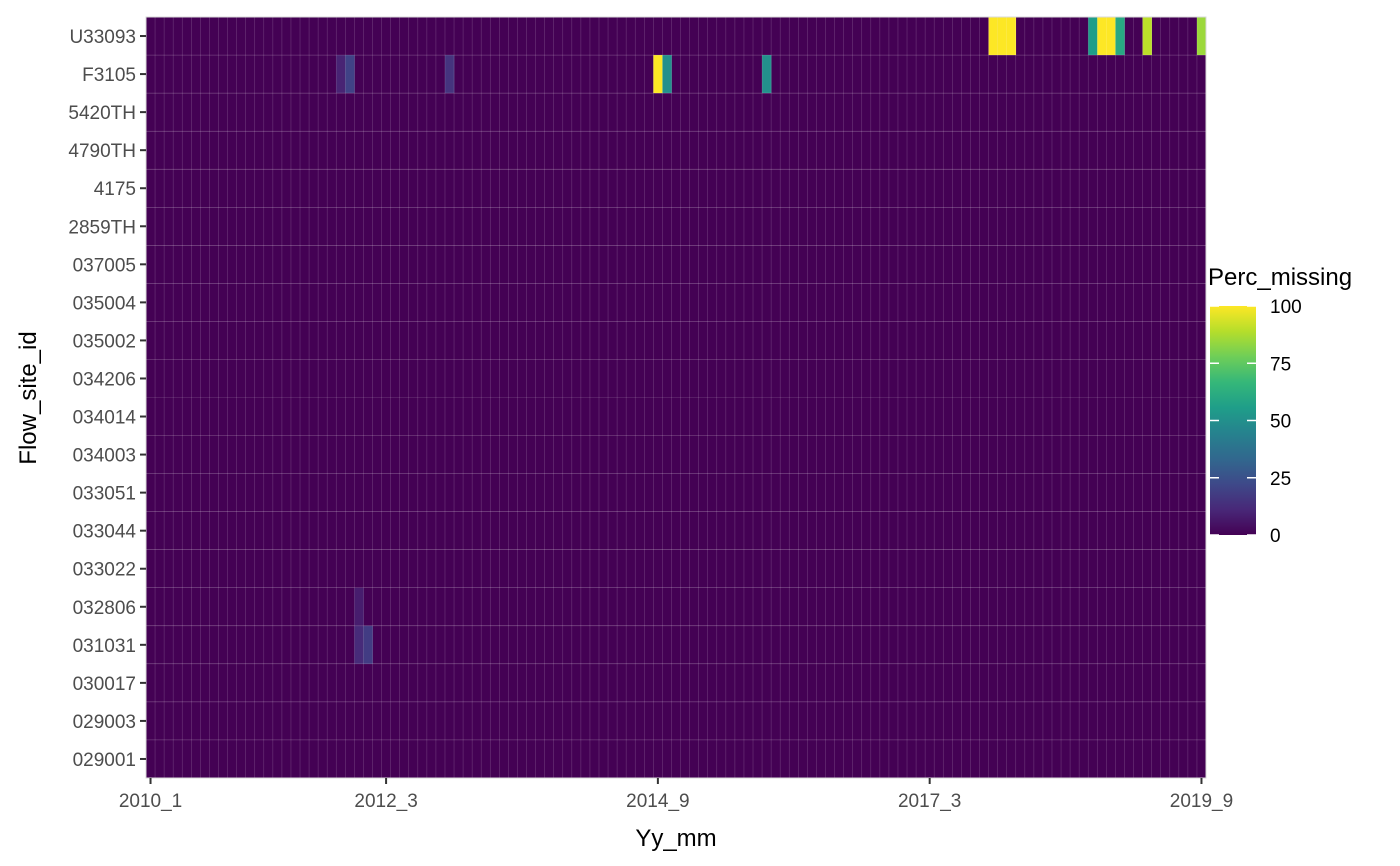  What do you see at coordinates (105, 418) in the screenshot?
I see `y-tick-label: 034014` at bounding box center [105, 418].